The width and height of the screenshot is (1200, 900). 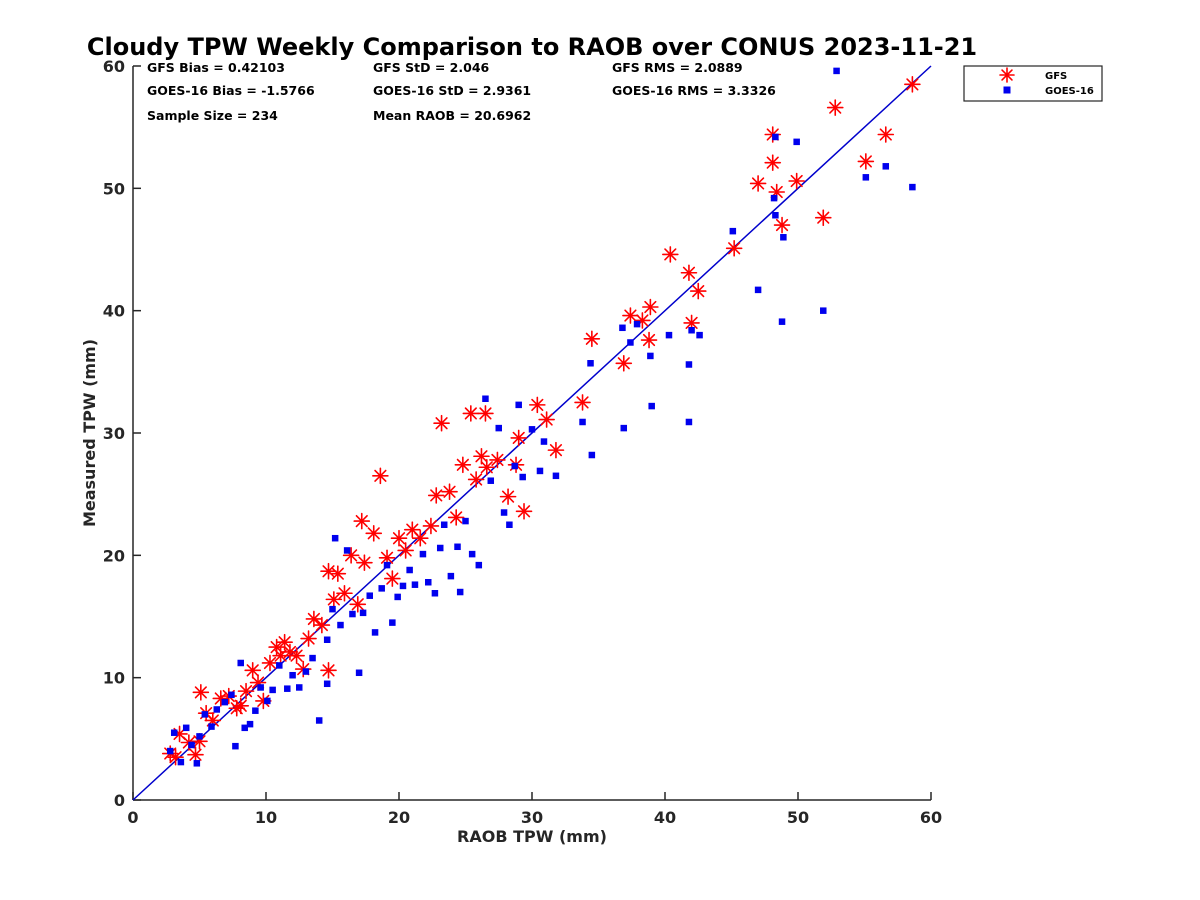 I want to click on legend-goes16-symbol, so click(x=1007, y=90).